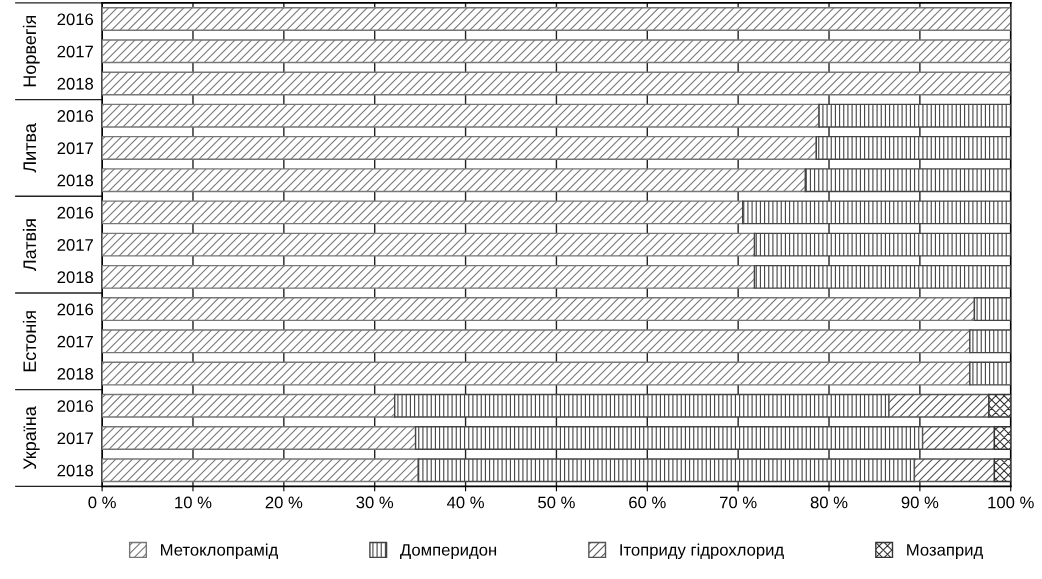  What do you see at coordinates (29, 341) in the screenshot?
I see `text: Естонія` at bounding box center [29, 341].